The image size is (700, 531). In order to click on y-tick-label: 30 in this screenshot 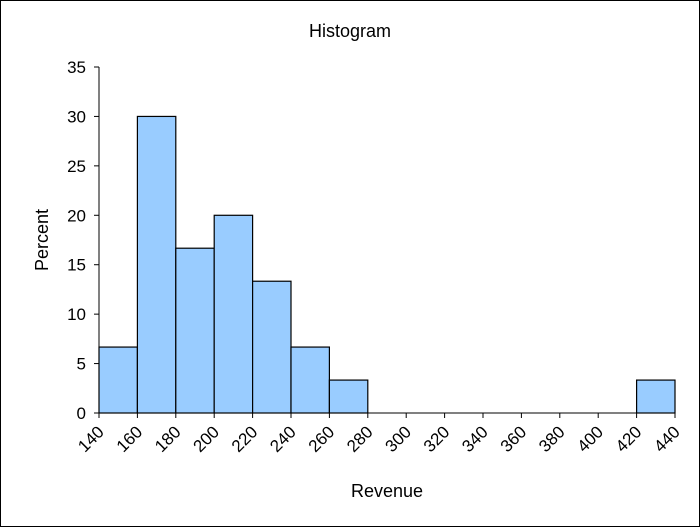, I will do `click(76, 116)`.